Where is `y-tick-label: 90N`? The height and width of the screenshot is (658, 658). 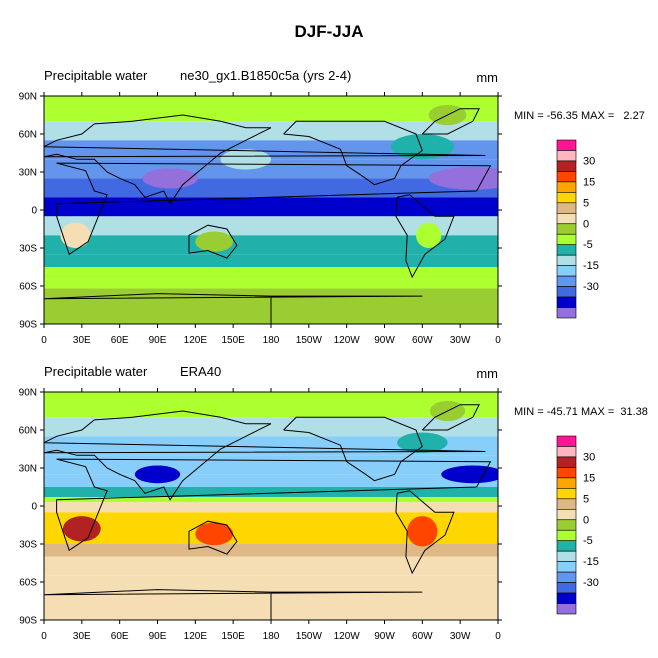 y-tick-label: 90N is located at coordinates (28, 97).